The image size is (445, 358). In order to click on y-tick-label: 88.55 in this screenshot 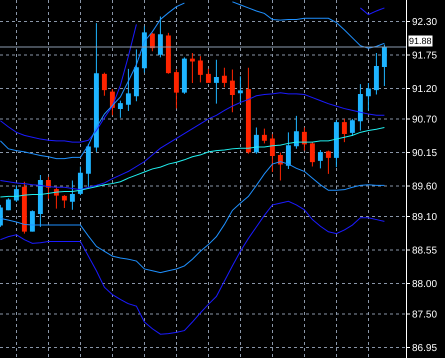, I will do `click(425, 251)`.